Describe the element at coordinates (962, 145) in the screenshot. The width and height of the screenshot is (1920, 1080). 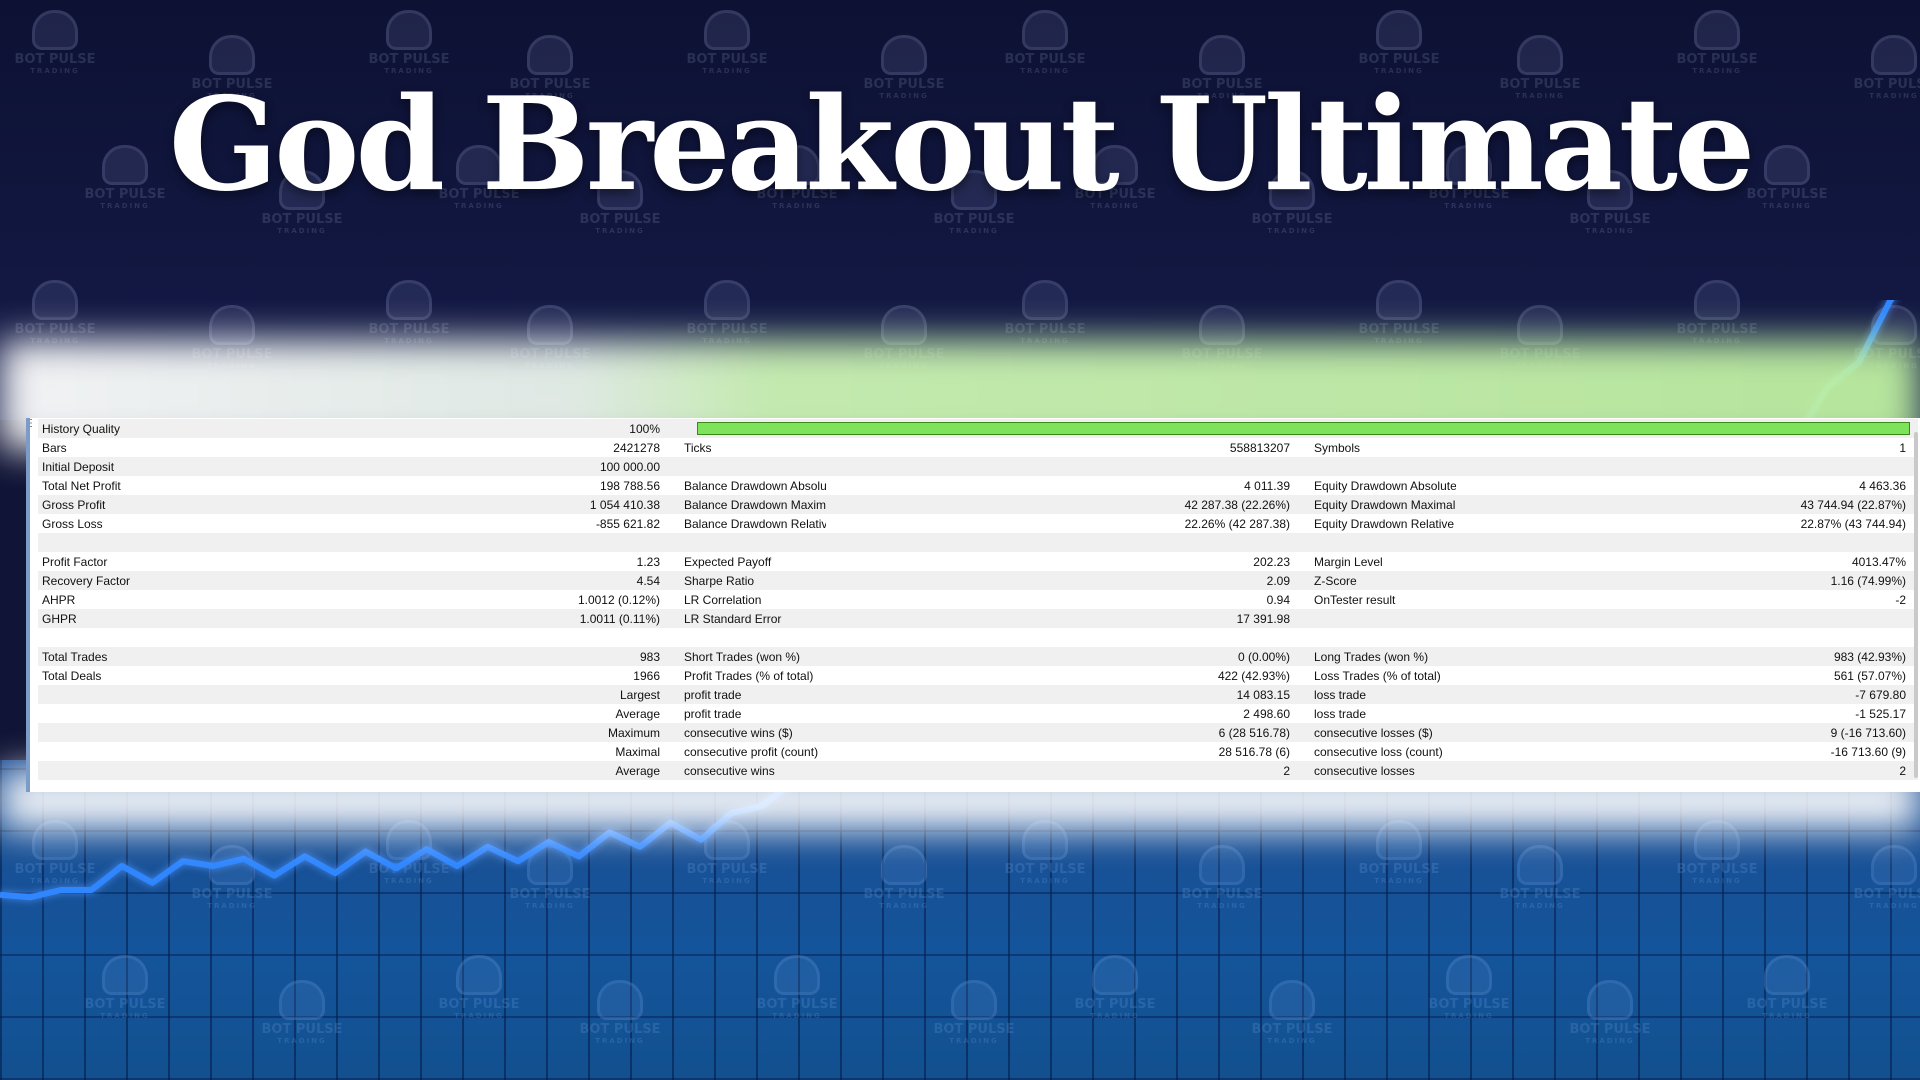
I see `page-title: God Breakout Ultimate` at that location.